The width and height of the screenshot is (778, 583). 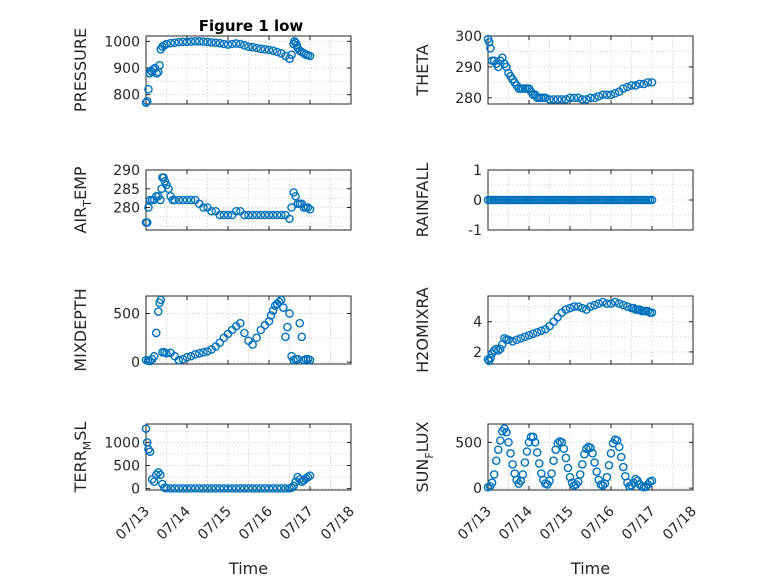 What do you see at coordinates (468, 68) in the screenshot?
I see `y-tick-label: 290` at bounding box center [468, 68].